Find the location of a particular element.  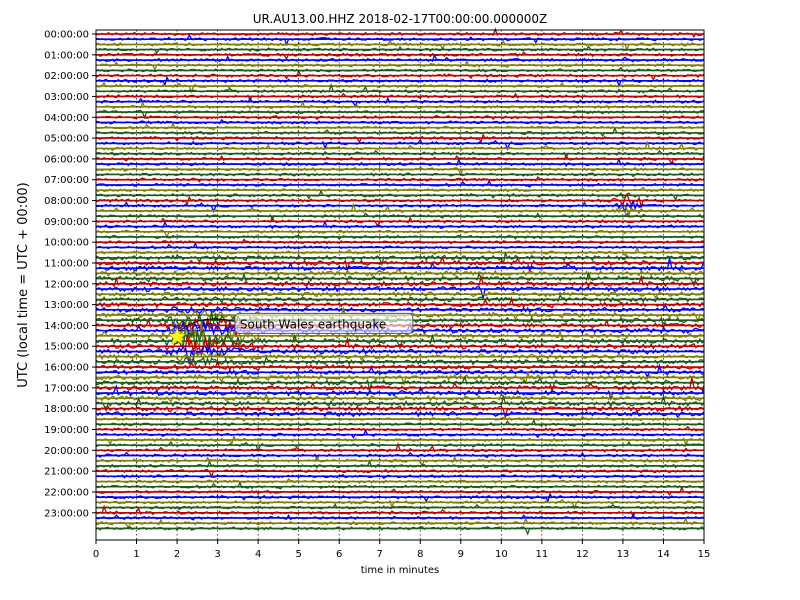

y-tick-label: 07:00:00 is located at coordinates (66, 180).